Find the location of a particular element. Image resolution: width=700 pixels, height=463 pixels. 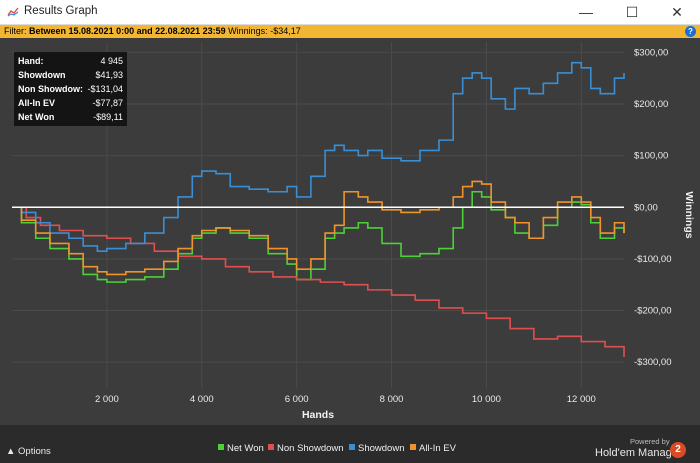

app-chart-icon is located at coordinates (13, 12).